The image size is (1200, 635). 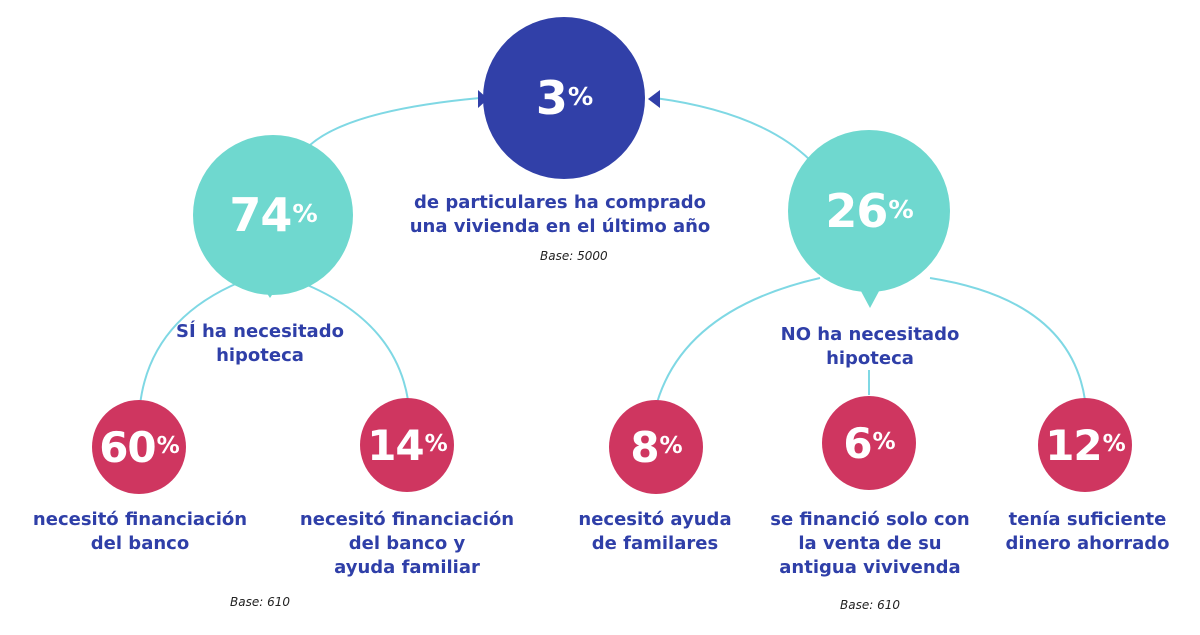 What do you see at coordinates (304, 214) in the screenshot?
I see `left-percent-unit: %` at bounding box center [304, 214].